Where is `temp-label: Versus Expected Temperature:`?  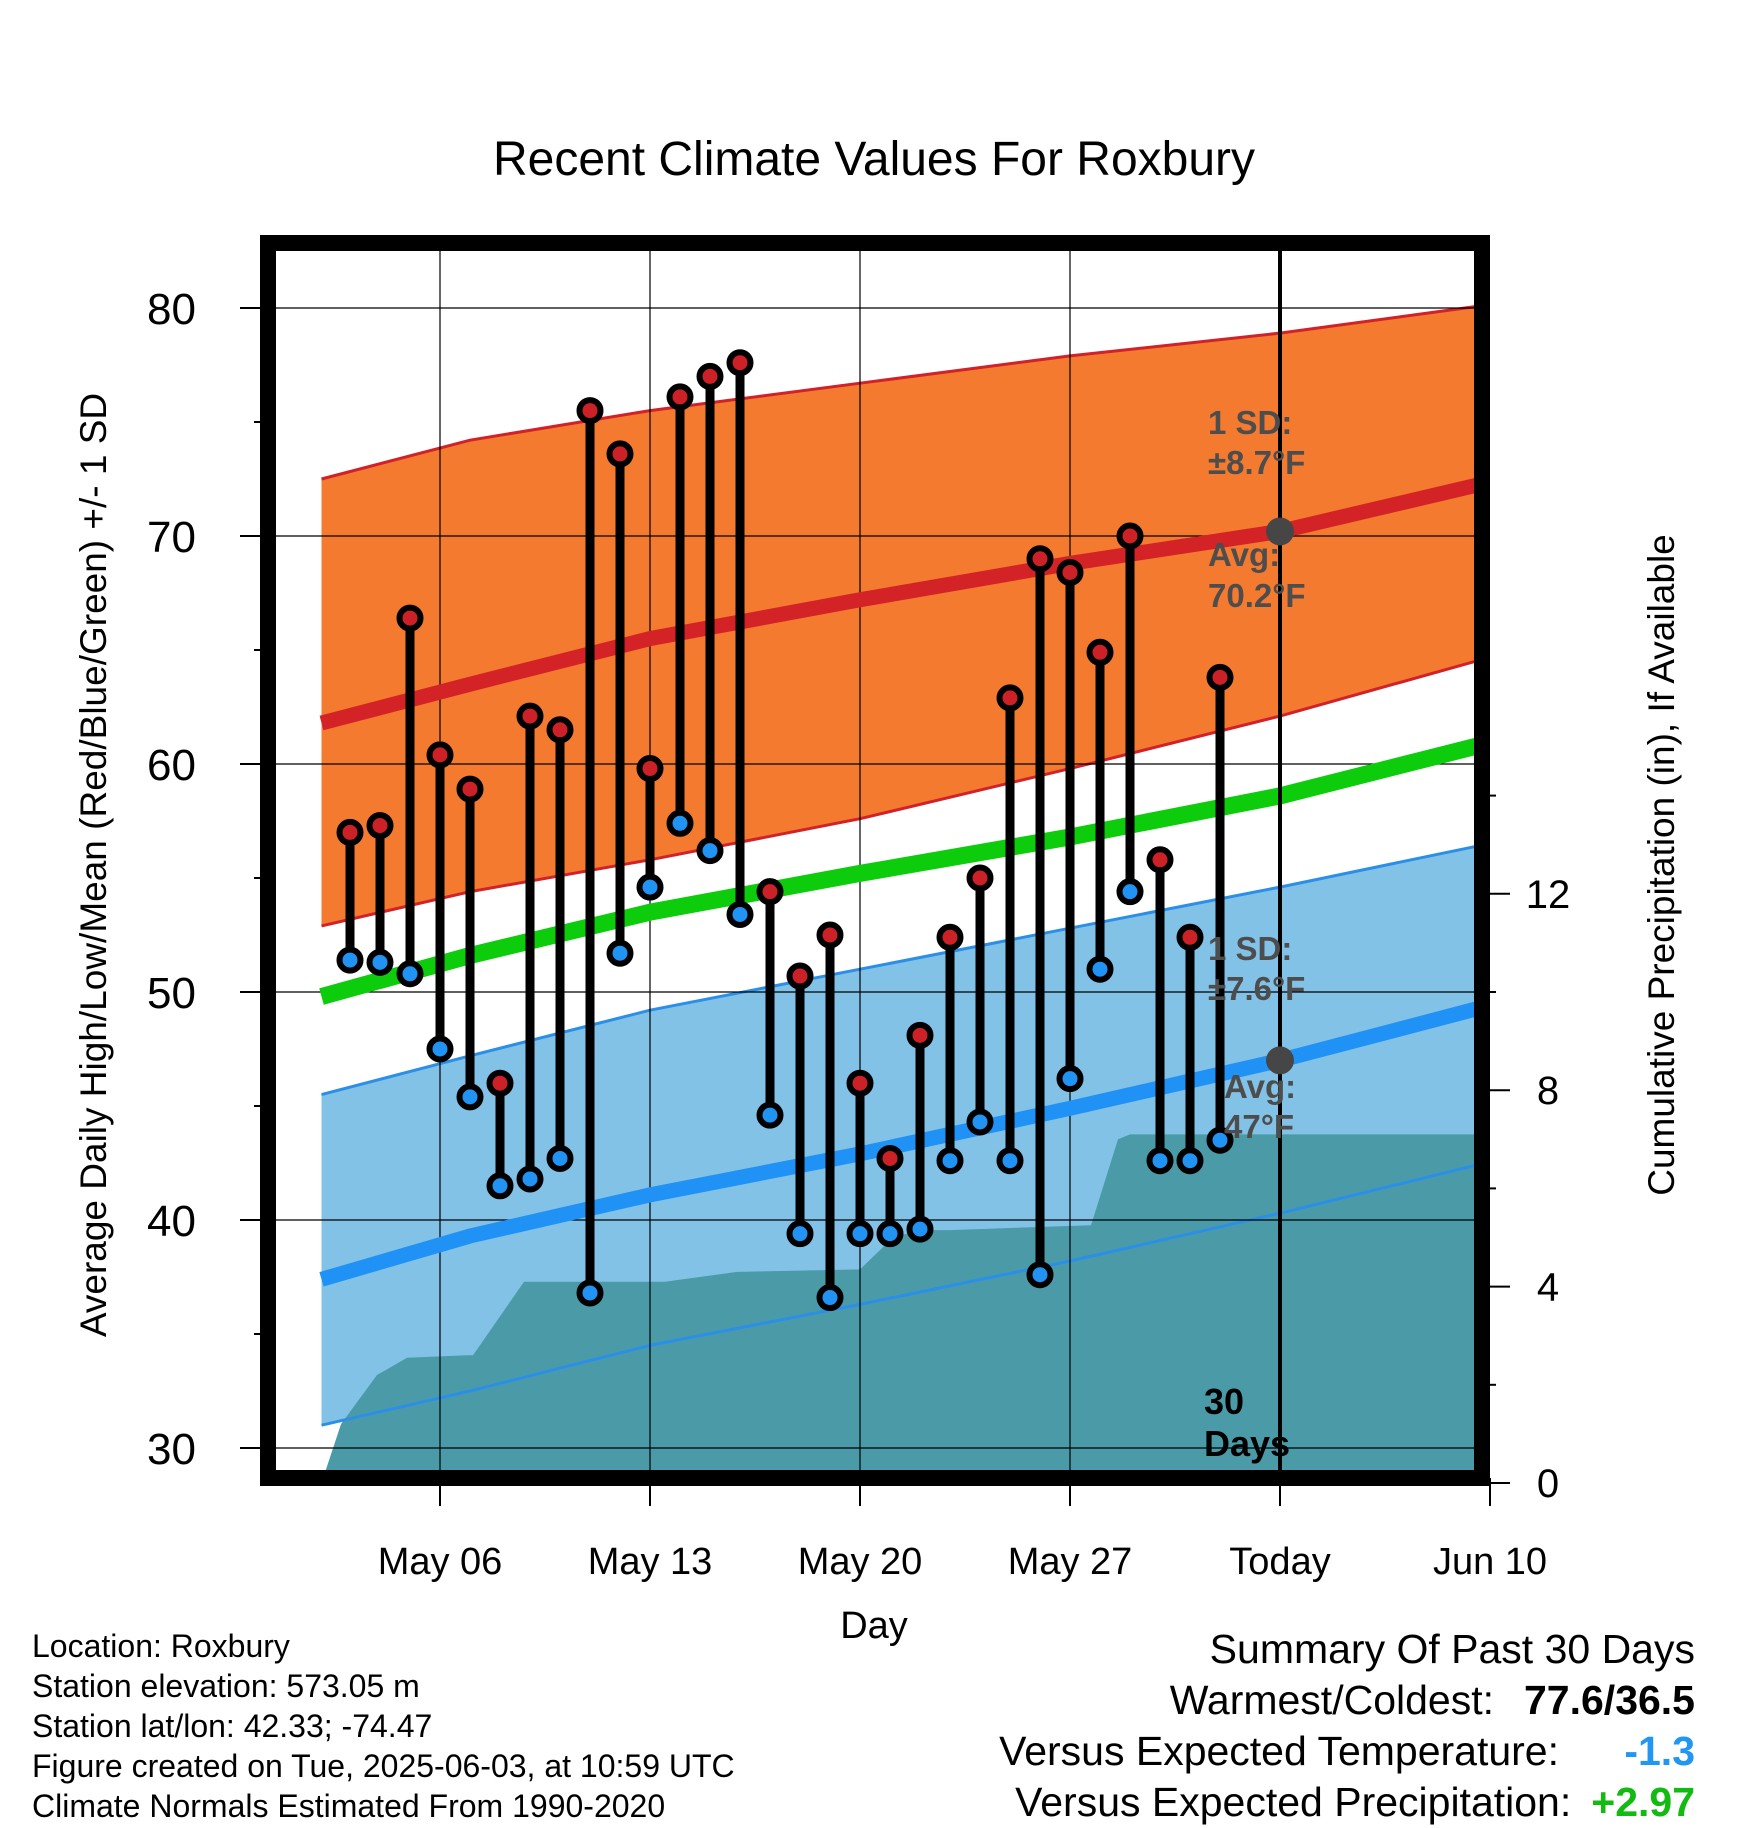 temp-label: Versus Expected Temperature: is located at coordinates (1279, 1751).